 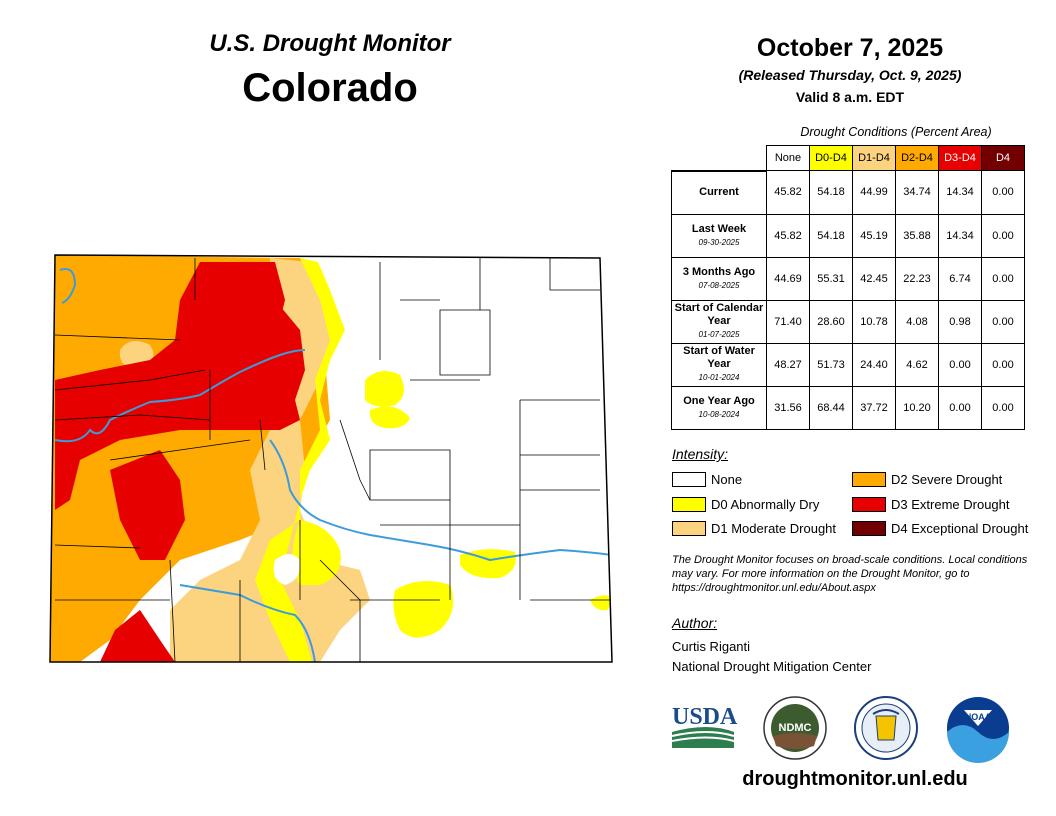 I want to click on valid-time: Valid 8 a.m. EDT, so click(x=850, y=97).